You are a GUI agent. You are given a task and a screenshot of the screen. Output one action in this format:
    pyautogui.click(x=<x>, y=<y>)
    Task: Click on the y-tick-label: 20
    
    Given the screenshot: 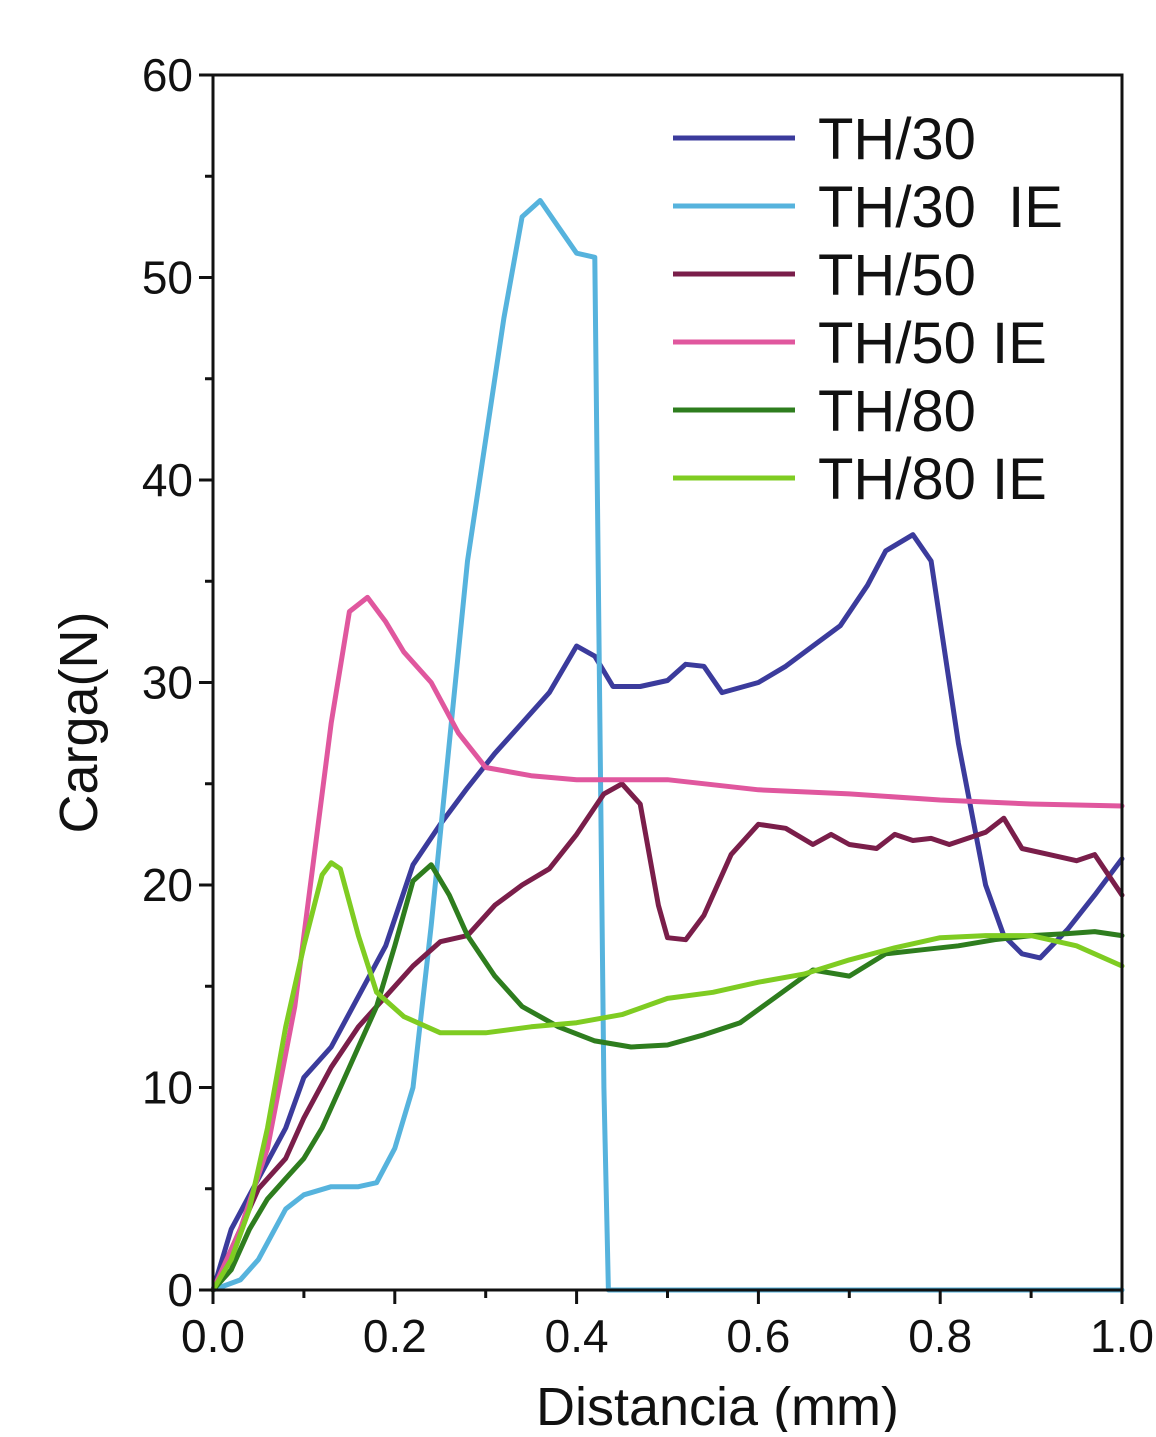 What is the action you would take?
    pyautogui.click(x=167, y=885)
    